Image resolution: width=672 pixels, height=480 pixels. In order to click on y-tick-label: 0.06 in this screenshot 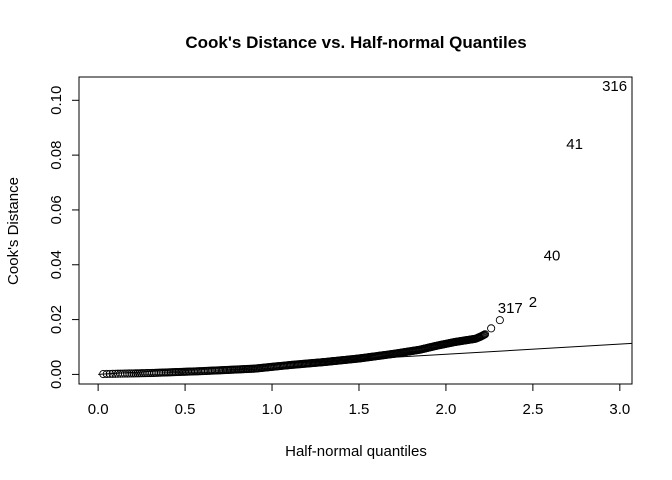, I will do `click(56, 209)`.